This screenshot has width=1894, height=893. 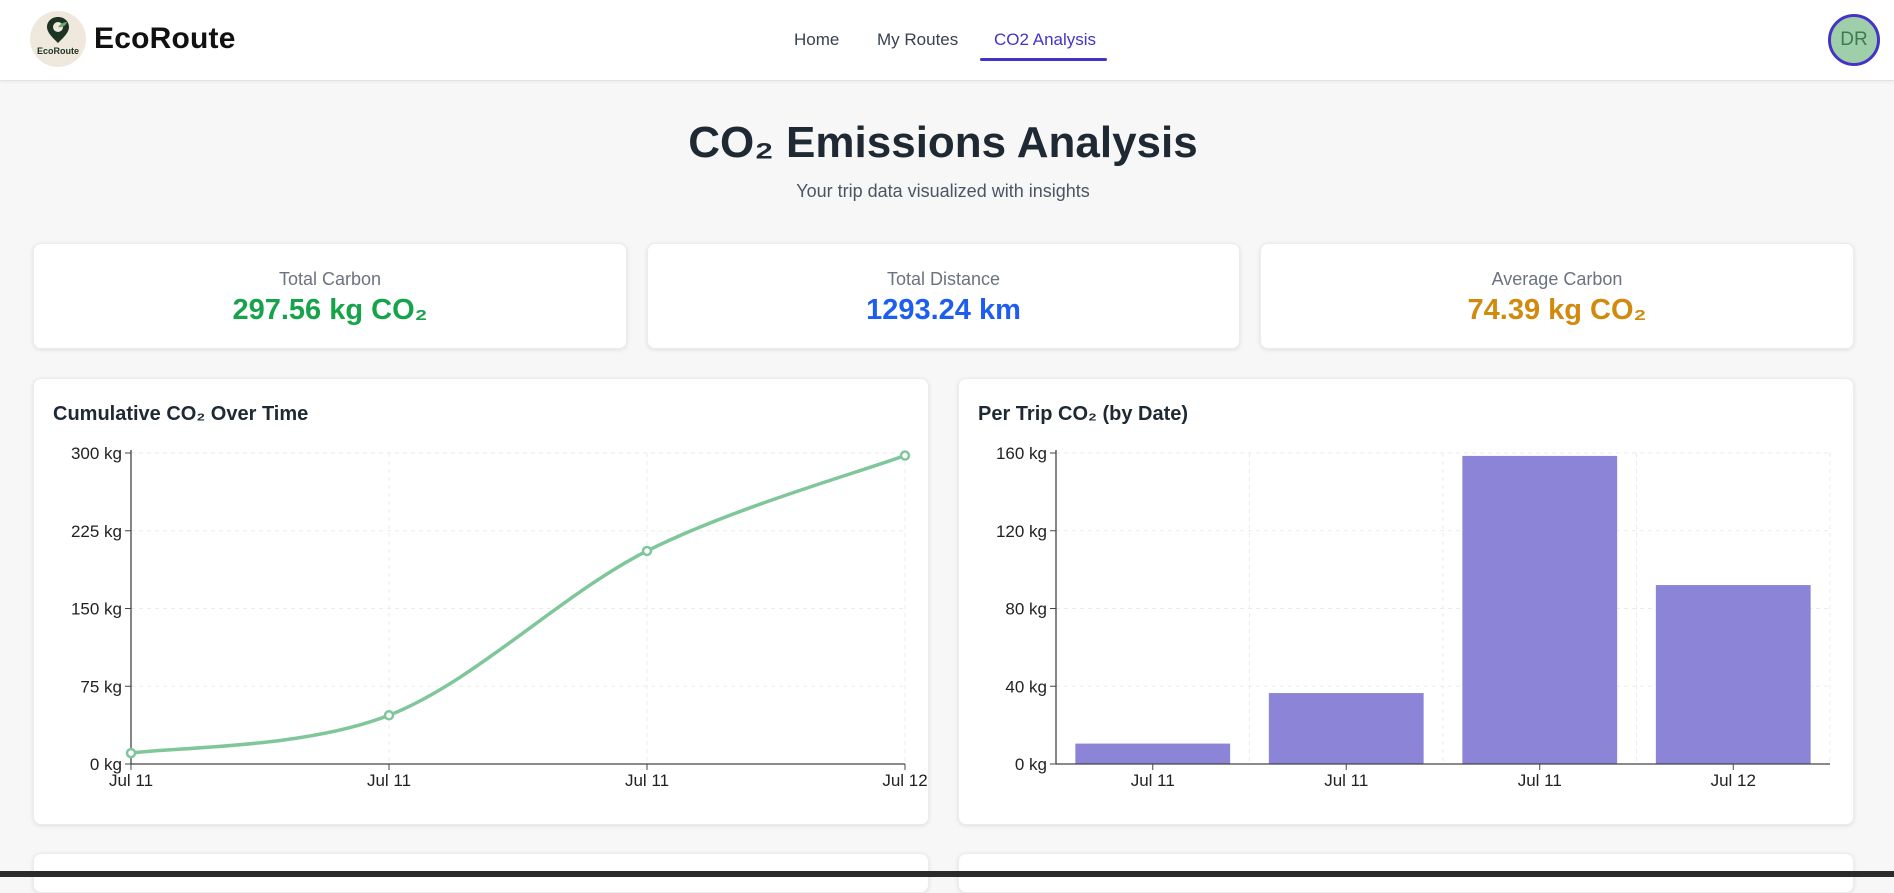 What do you see at coordinates (57, 51) in the screenshot?
I see `logo-caption: EcoRoute` at bounding box center [57, 51].